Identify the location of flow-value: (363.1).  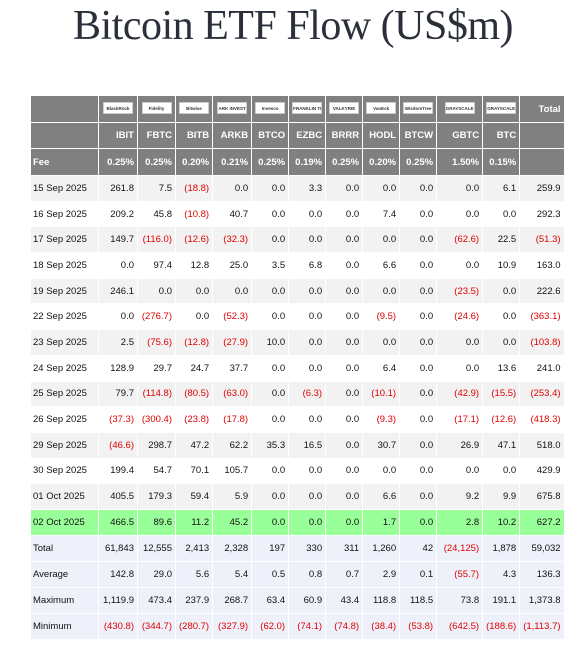
(542, 317).